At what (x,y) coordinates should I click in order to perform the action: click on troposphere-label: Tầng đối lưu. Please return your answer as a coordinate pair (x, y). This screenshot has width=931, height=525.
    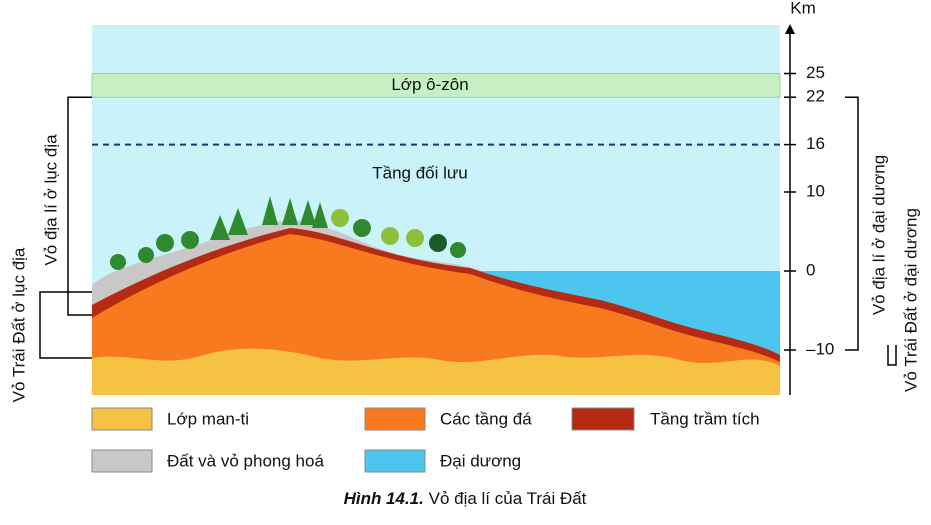
    Looking at the image, I should click on (420, 172).